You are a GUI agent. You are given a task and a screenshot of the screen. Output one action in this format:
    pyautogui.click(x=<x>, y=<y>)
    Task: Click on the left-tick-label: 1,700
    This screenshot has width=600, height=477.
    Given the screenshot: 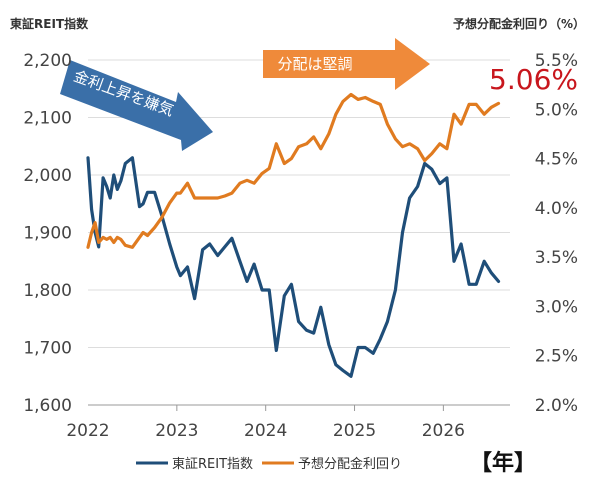 What is the action you would take?
    pyautogui.click(x=47, y=349)
    